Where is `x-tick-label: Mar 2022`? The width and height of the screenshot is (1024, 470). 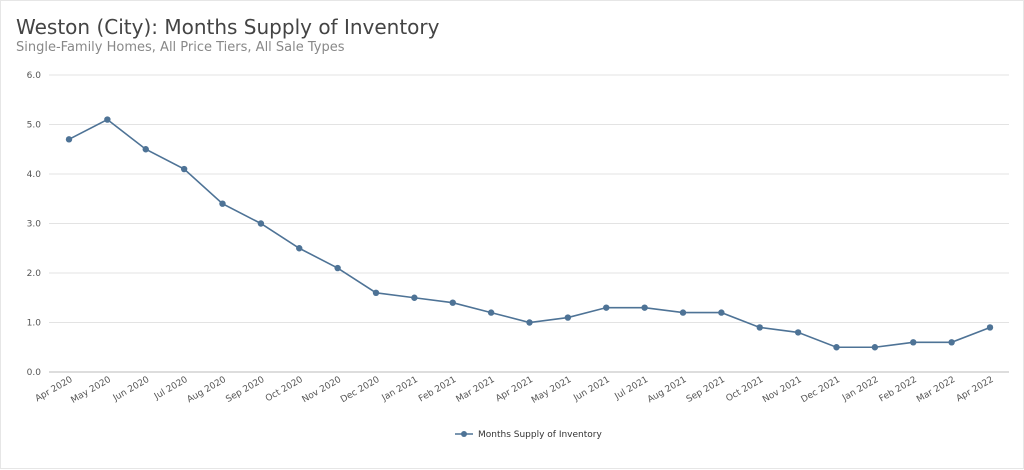 x-tick-label: Mar 2022 is located at coordinates (936, 390).